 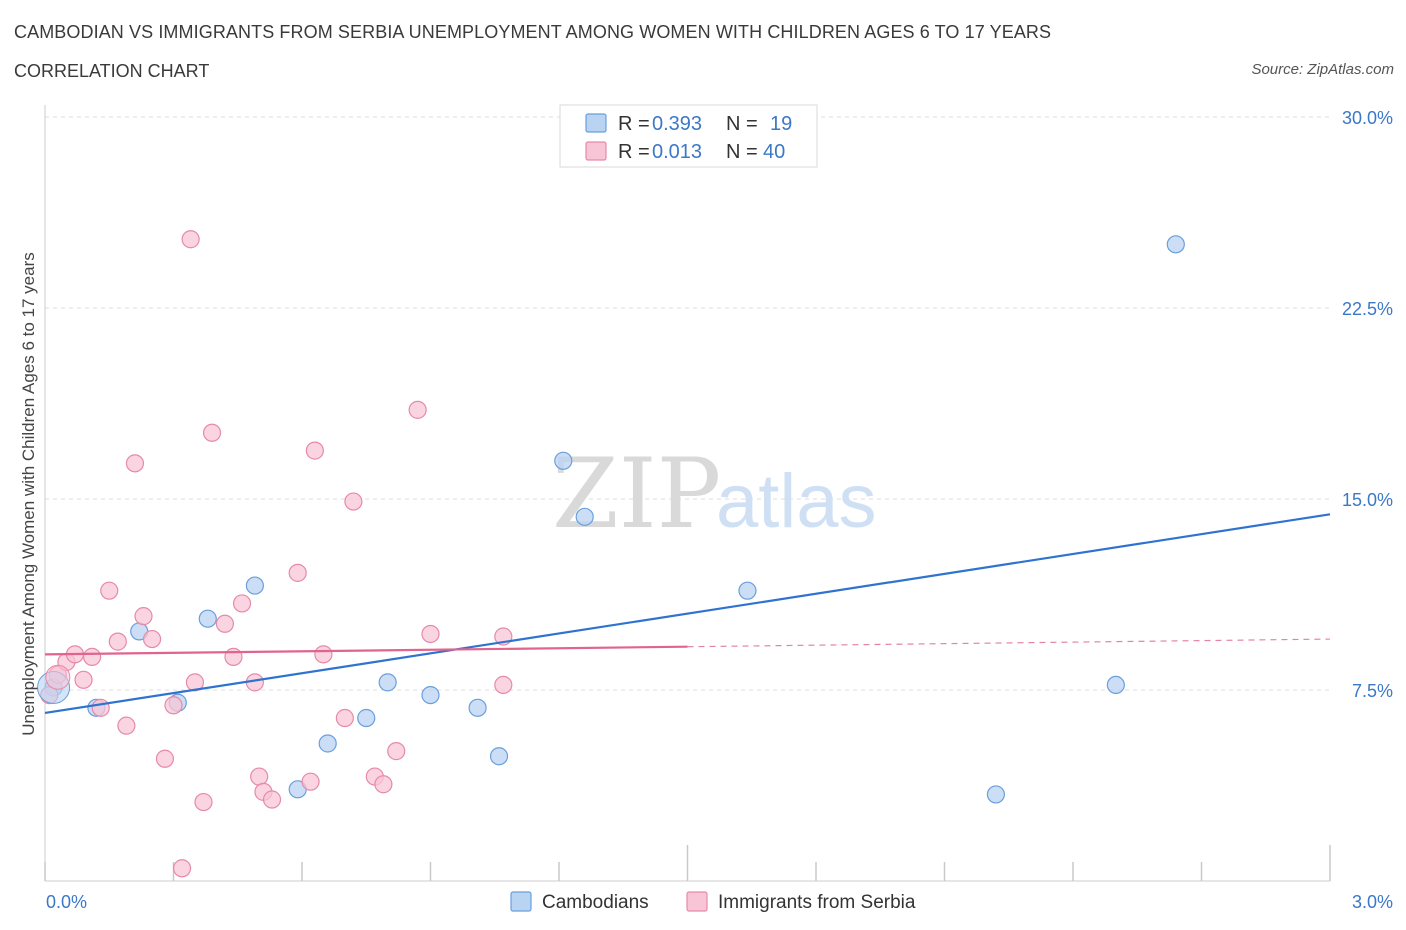 What do you see at coordinates (774, 152) in the screenshot?
I see `legend-n-value: 40` at bounding box center [774, 152].